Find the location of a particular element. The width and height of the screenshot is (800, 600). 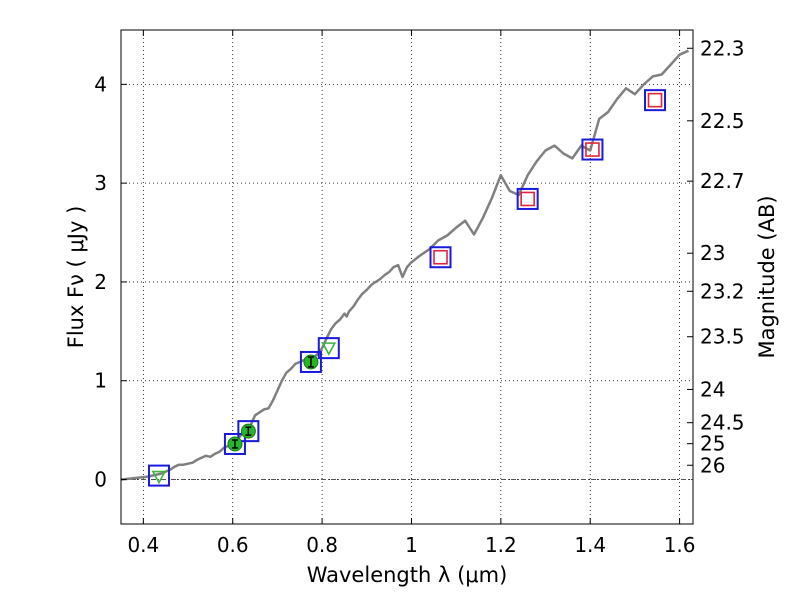

x-tick-label: 1 is located at coordinates (411, 545).